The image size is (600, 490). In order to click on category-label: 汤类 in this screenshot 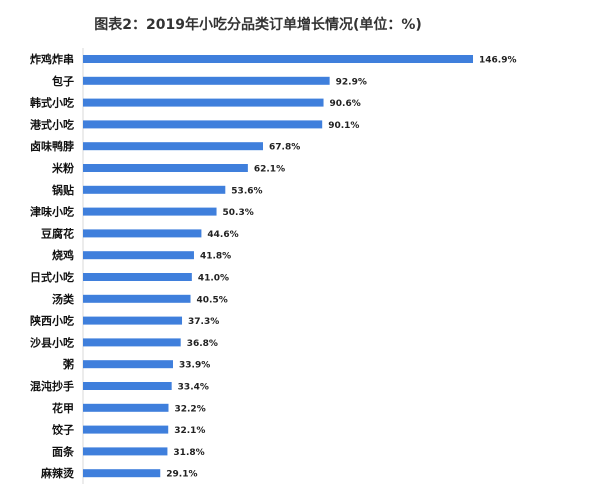, I will do `click(63, 299)`.